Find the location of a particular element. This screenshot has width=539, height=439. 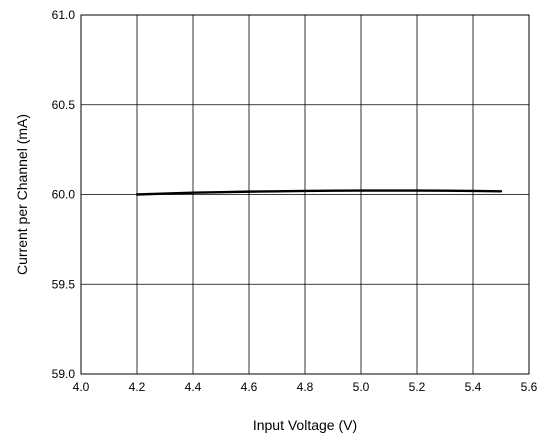

y-tick-label: 60.0 is located at coordinates (64, 195).